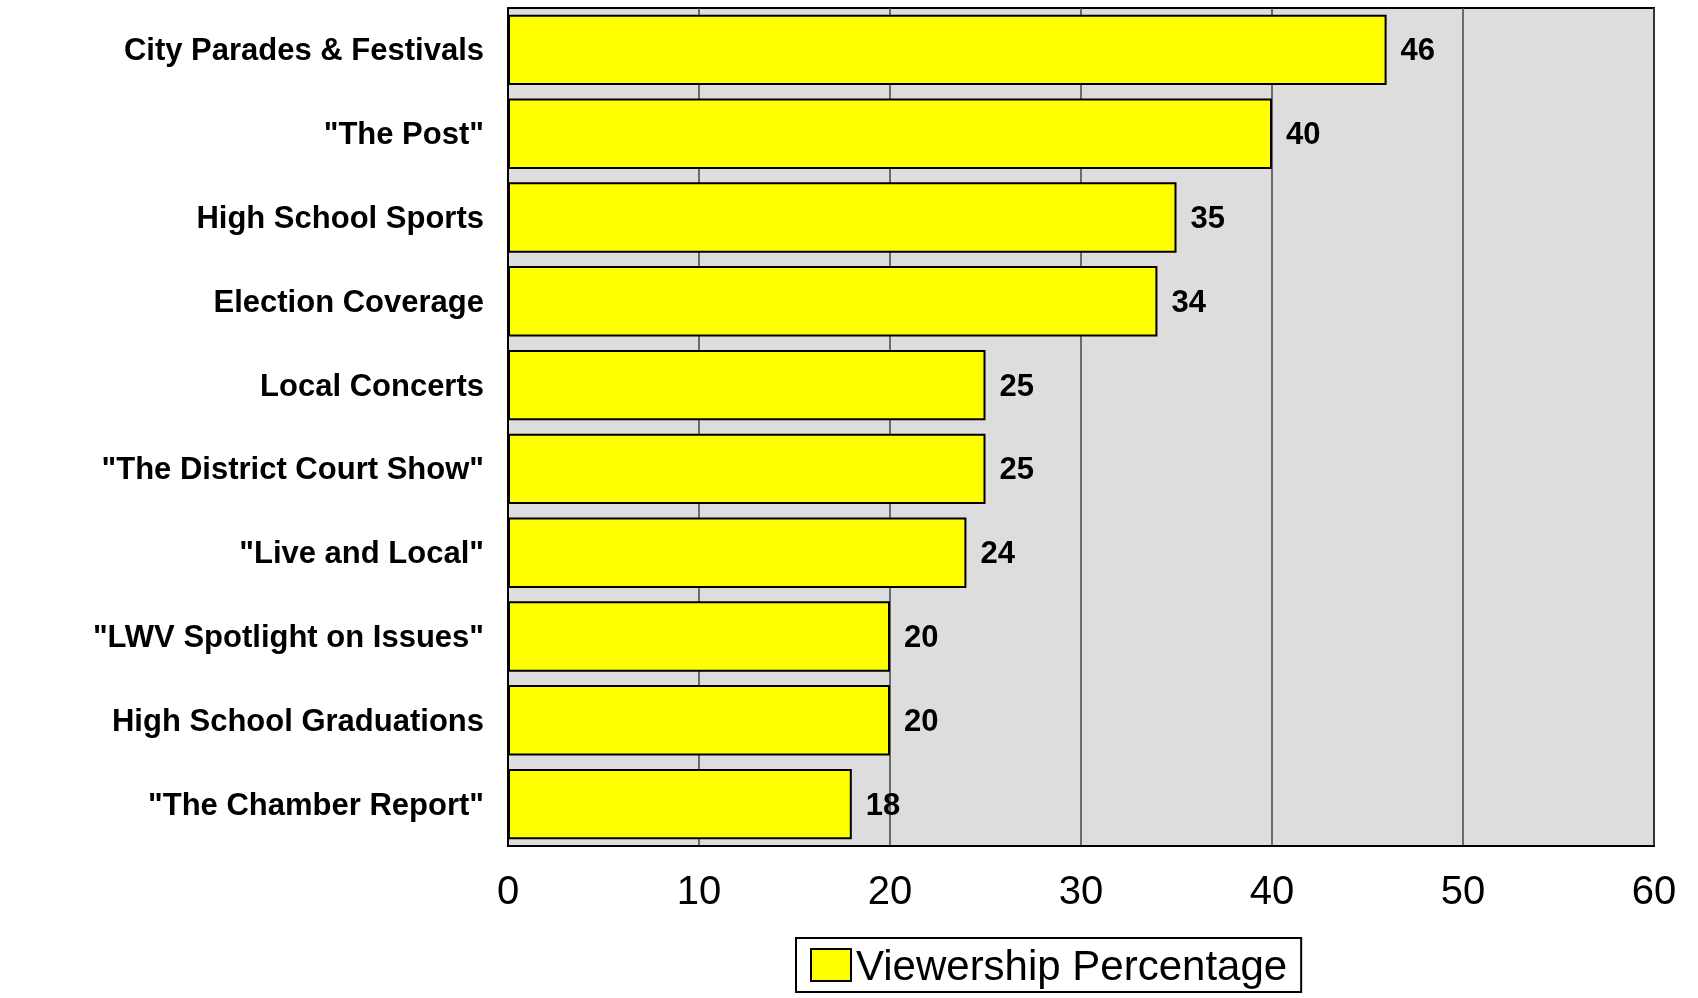 The width and height of the screenshot is (1698, 998). Describe the element at coordinates (1072, 965) in the screenshot. I see `legend-label: Viewership Percentage` at that location.